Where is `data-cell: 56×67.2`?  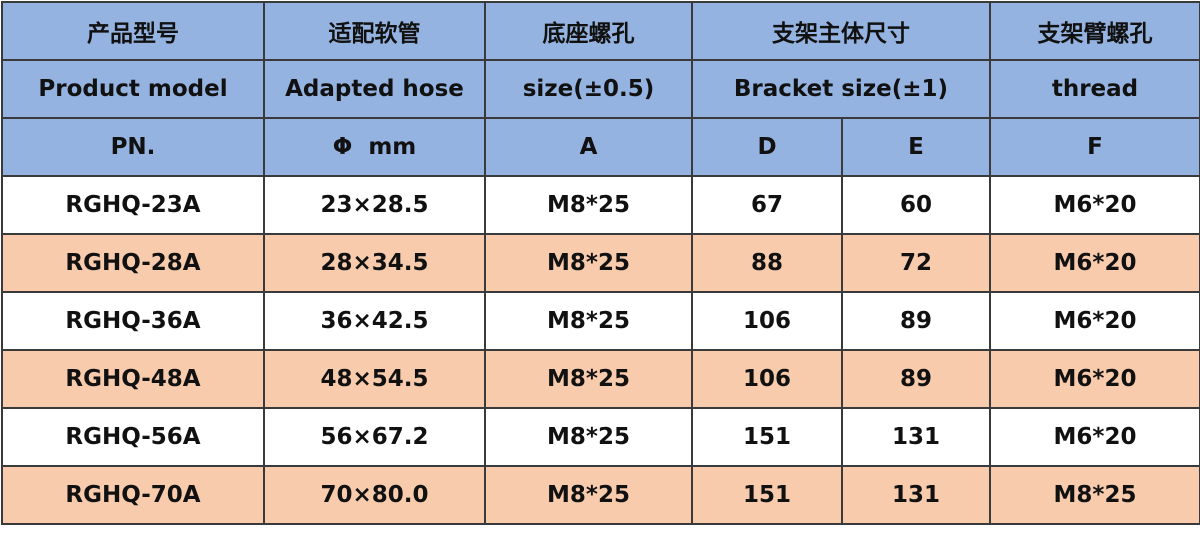 data-cell: 56×67.2 is located at coordinates (374, 437).